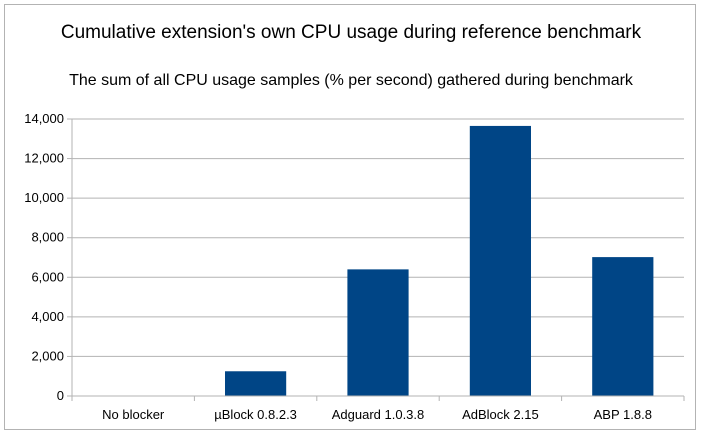  What do you see at coordinates (44, 158) in the screenshot?
I see `y-tick-label: 12,000` at bounding box center [44, 158].